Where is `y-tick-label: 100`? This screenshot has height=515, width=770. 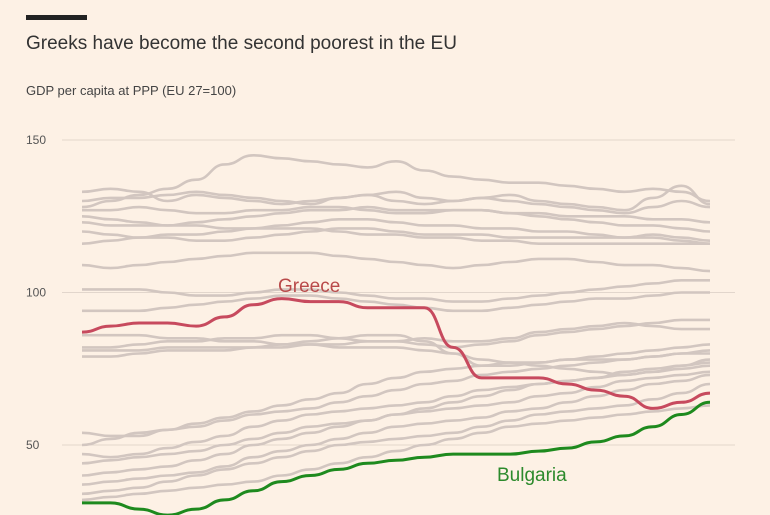 y-tick-label: 100 is located at coordinates (36, 293).